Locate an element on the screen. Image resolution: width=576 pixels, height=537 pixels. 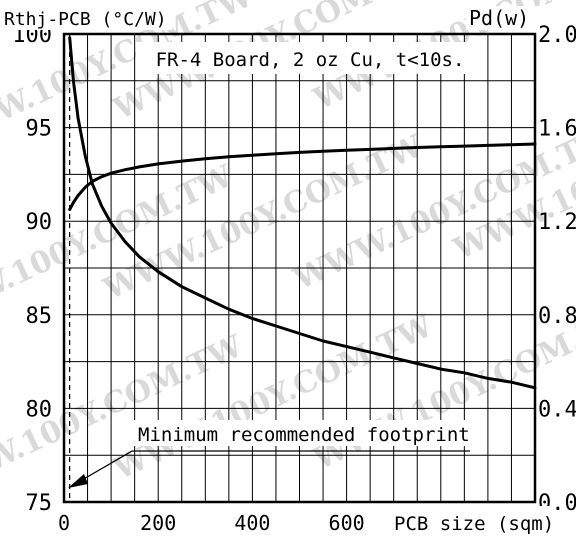
x-tick-label: 400 is located at coordinates (252, 523).